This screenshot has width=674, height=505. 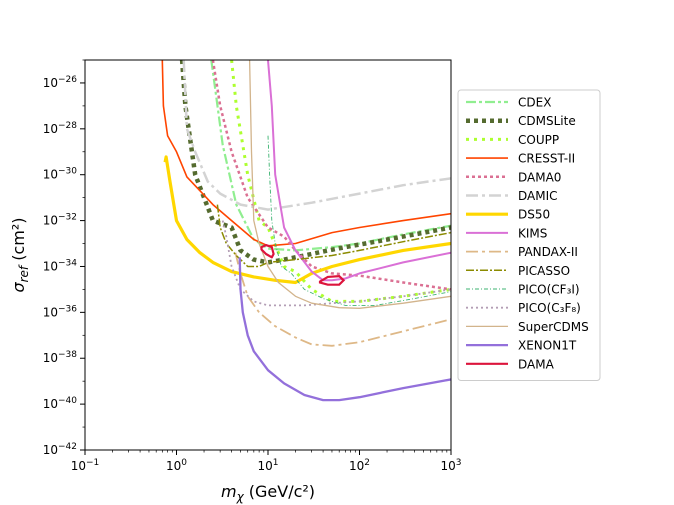 I want to click on x-tick-label: 10⁻¹, so click(x=85, y=465).